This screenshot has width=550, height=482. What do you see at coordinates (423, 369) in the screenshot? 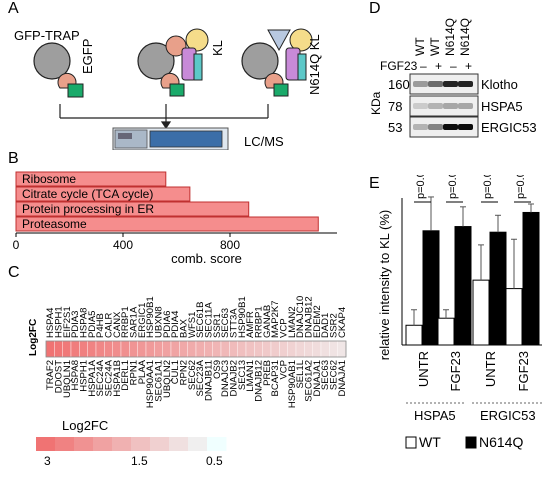
I see `category-label-0: UNTR` at bounding box center [423, 369].